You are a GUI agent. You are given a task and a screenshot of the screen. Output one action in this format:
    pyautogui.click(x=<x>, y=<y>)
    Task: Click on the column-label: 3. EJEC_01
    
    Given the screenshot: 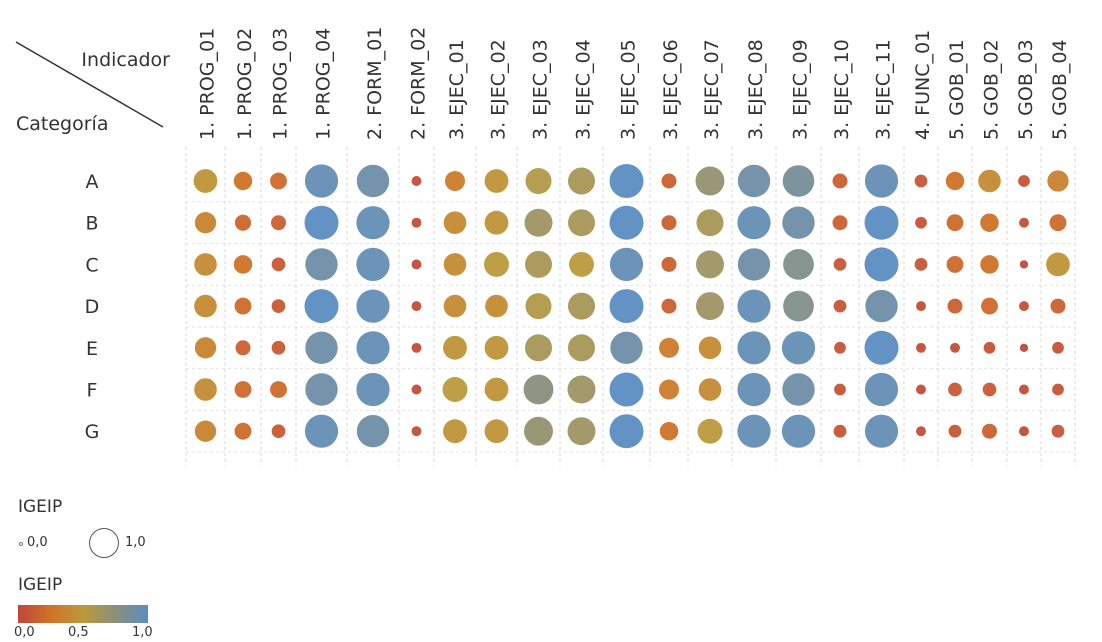 What is the action you would take?
    pyautogui.click(x=457, y=89)
    